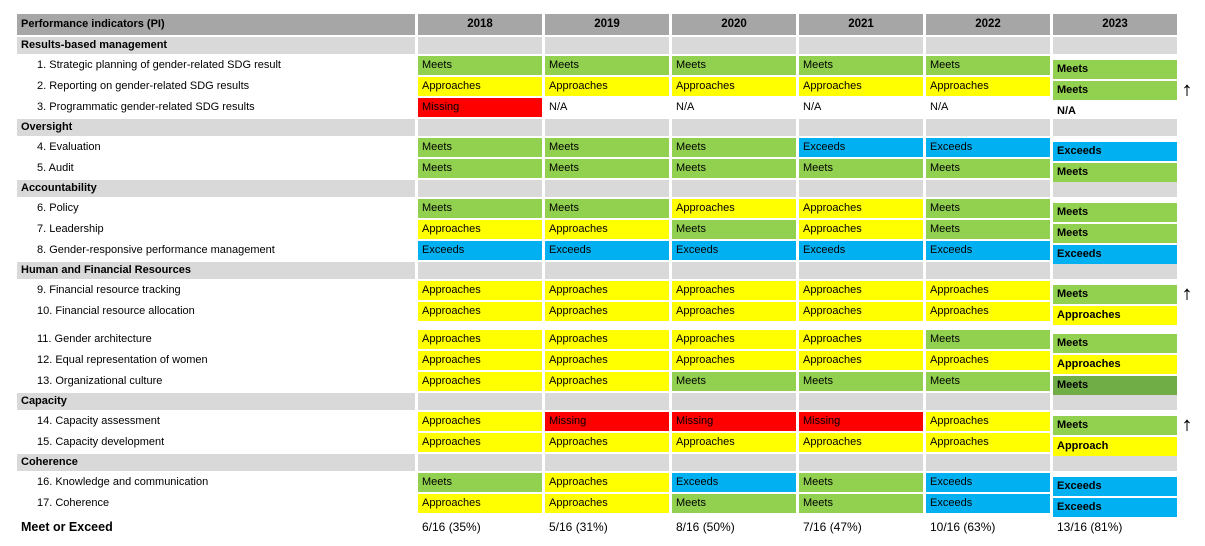 This screenshot has width=1205, height=546. What do you see at coordinates (480, 24) in the screenshot?
I see `year-header: 2018` at bounding box center [480, 24].